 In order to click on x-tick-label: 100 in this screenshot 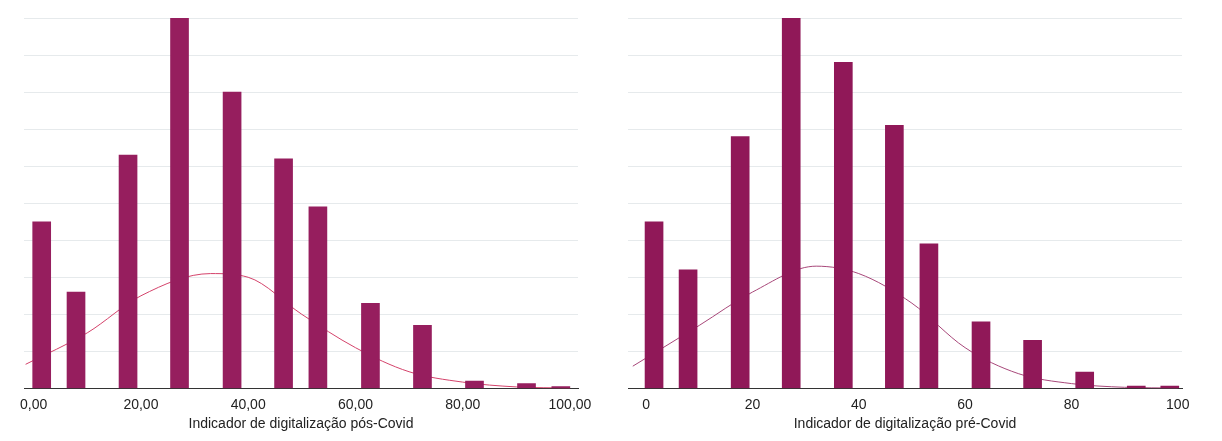, I will do `click(1178, 403)`.